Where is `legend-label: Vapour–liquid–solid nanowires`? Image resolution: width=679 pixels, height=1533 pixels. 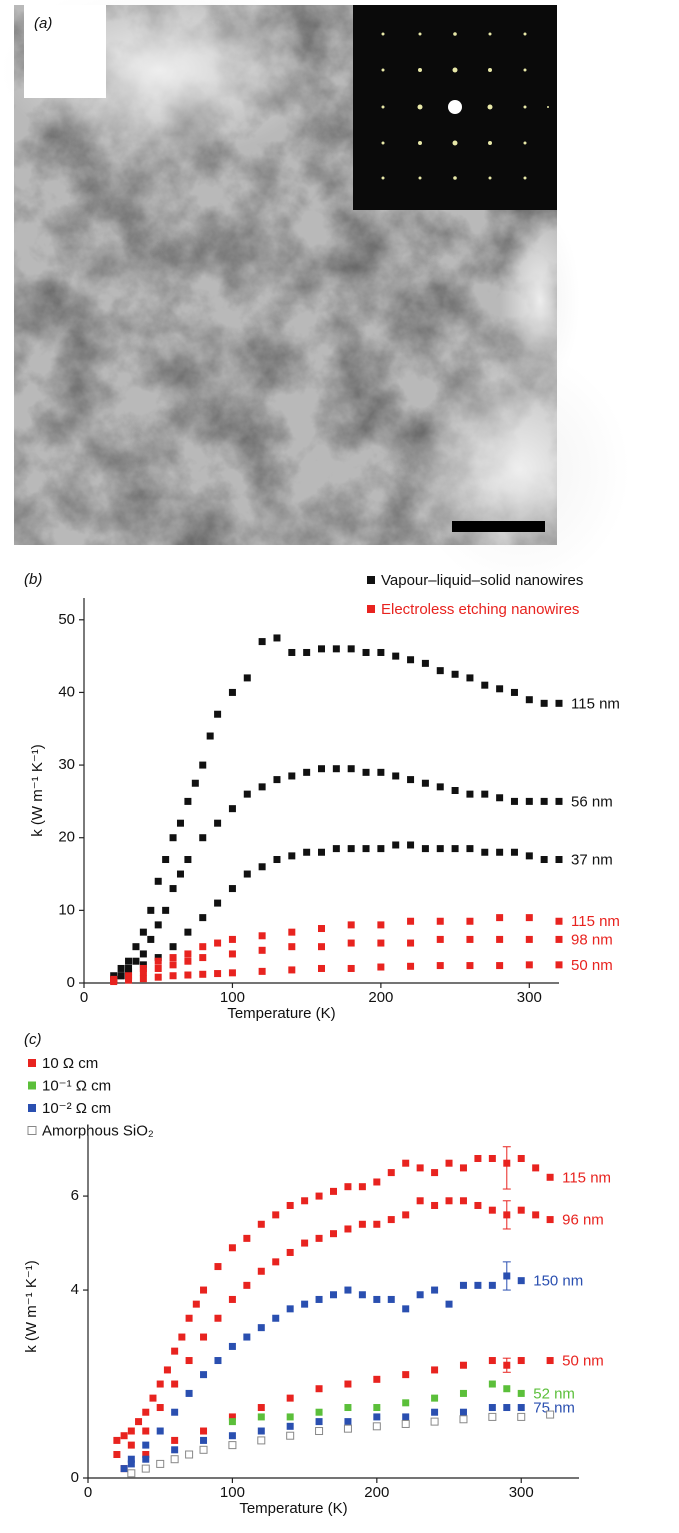
legend-label: Vapour–liquid–solid nanowires is located at coordinates (482, 580).